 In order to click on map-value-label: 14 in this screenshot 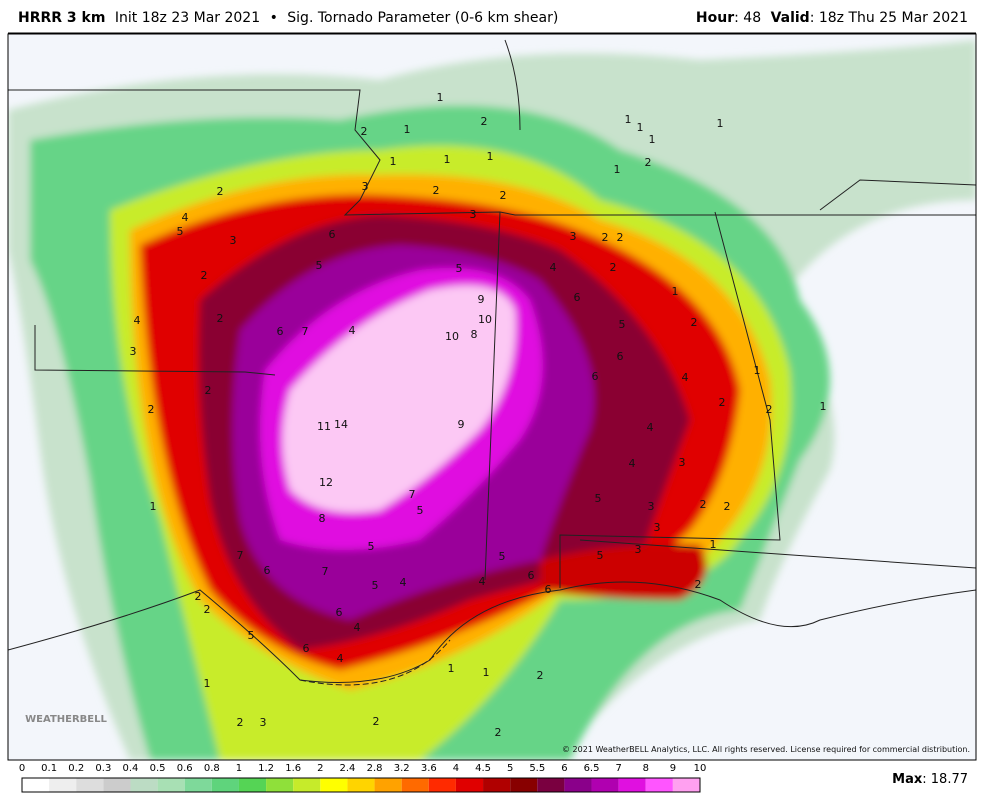, I will do `click(341, 424)`.